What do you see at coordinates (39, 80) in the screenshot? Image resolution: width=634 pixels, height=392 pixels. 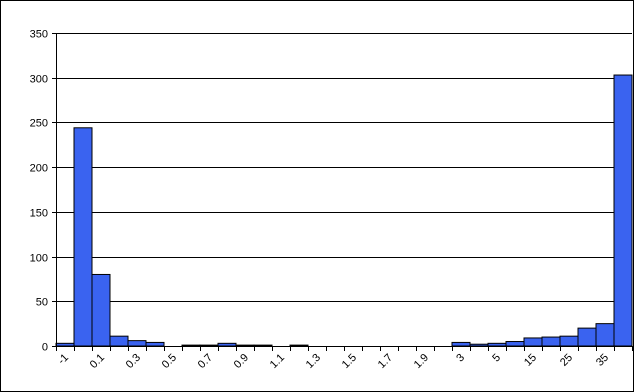 I see `y-tick-label: 300` at bounding box center [39, 80].